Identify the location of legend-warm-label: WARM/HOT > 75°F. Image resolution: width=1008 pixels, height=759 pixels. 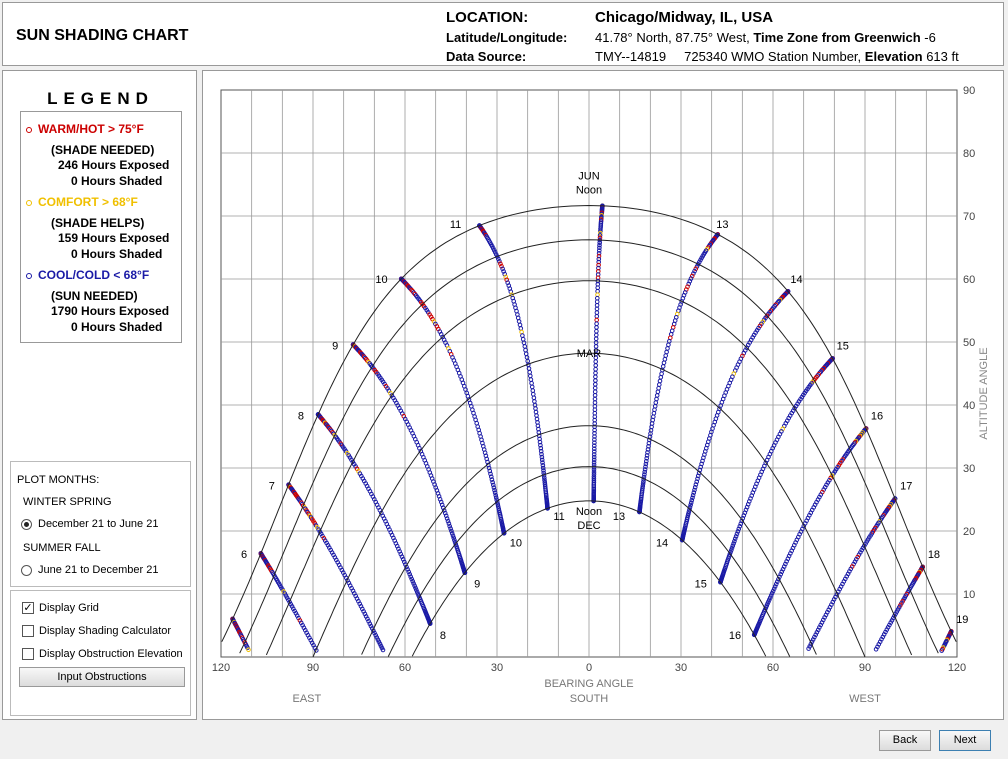
(85, 129).